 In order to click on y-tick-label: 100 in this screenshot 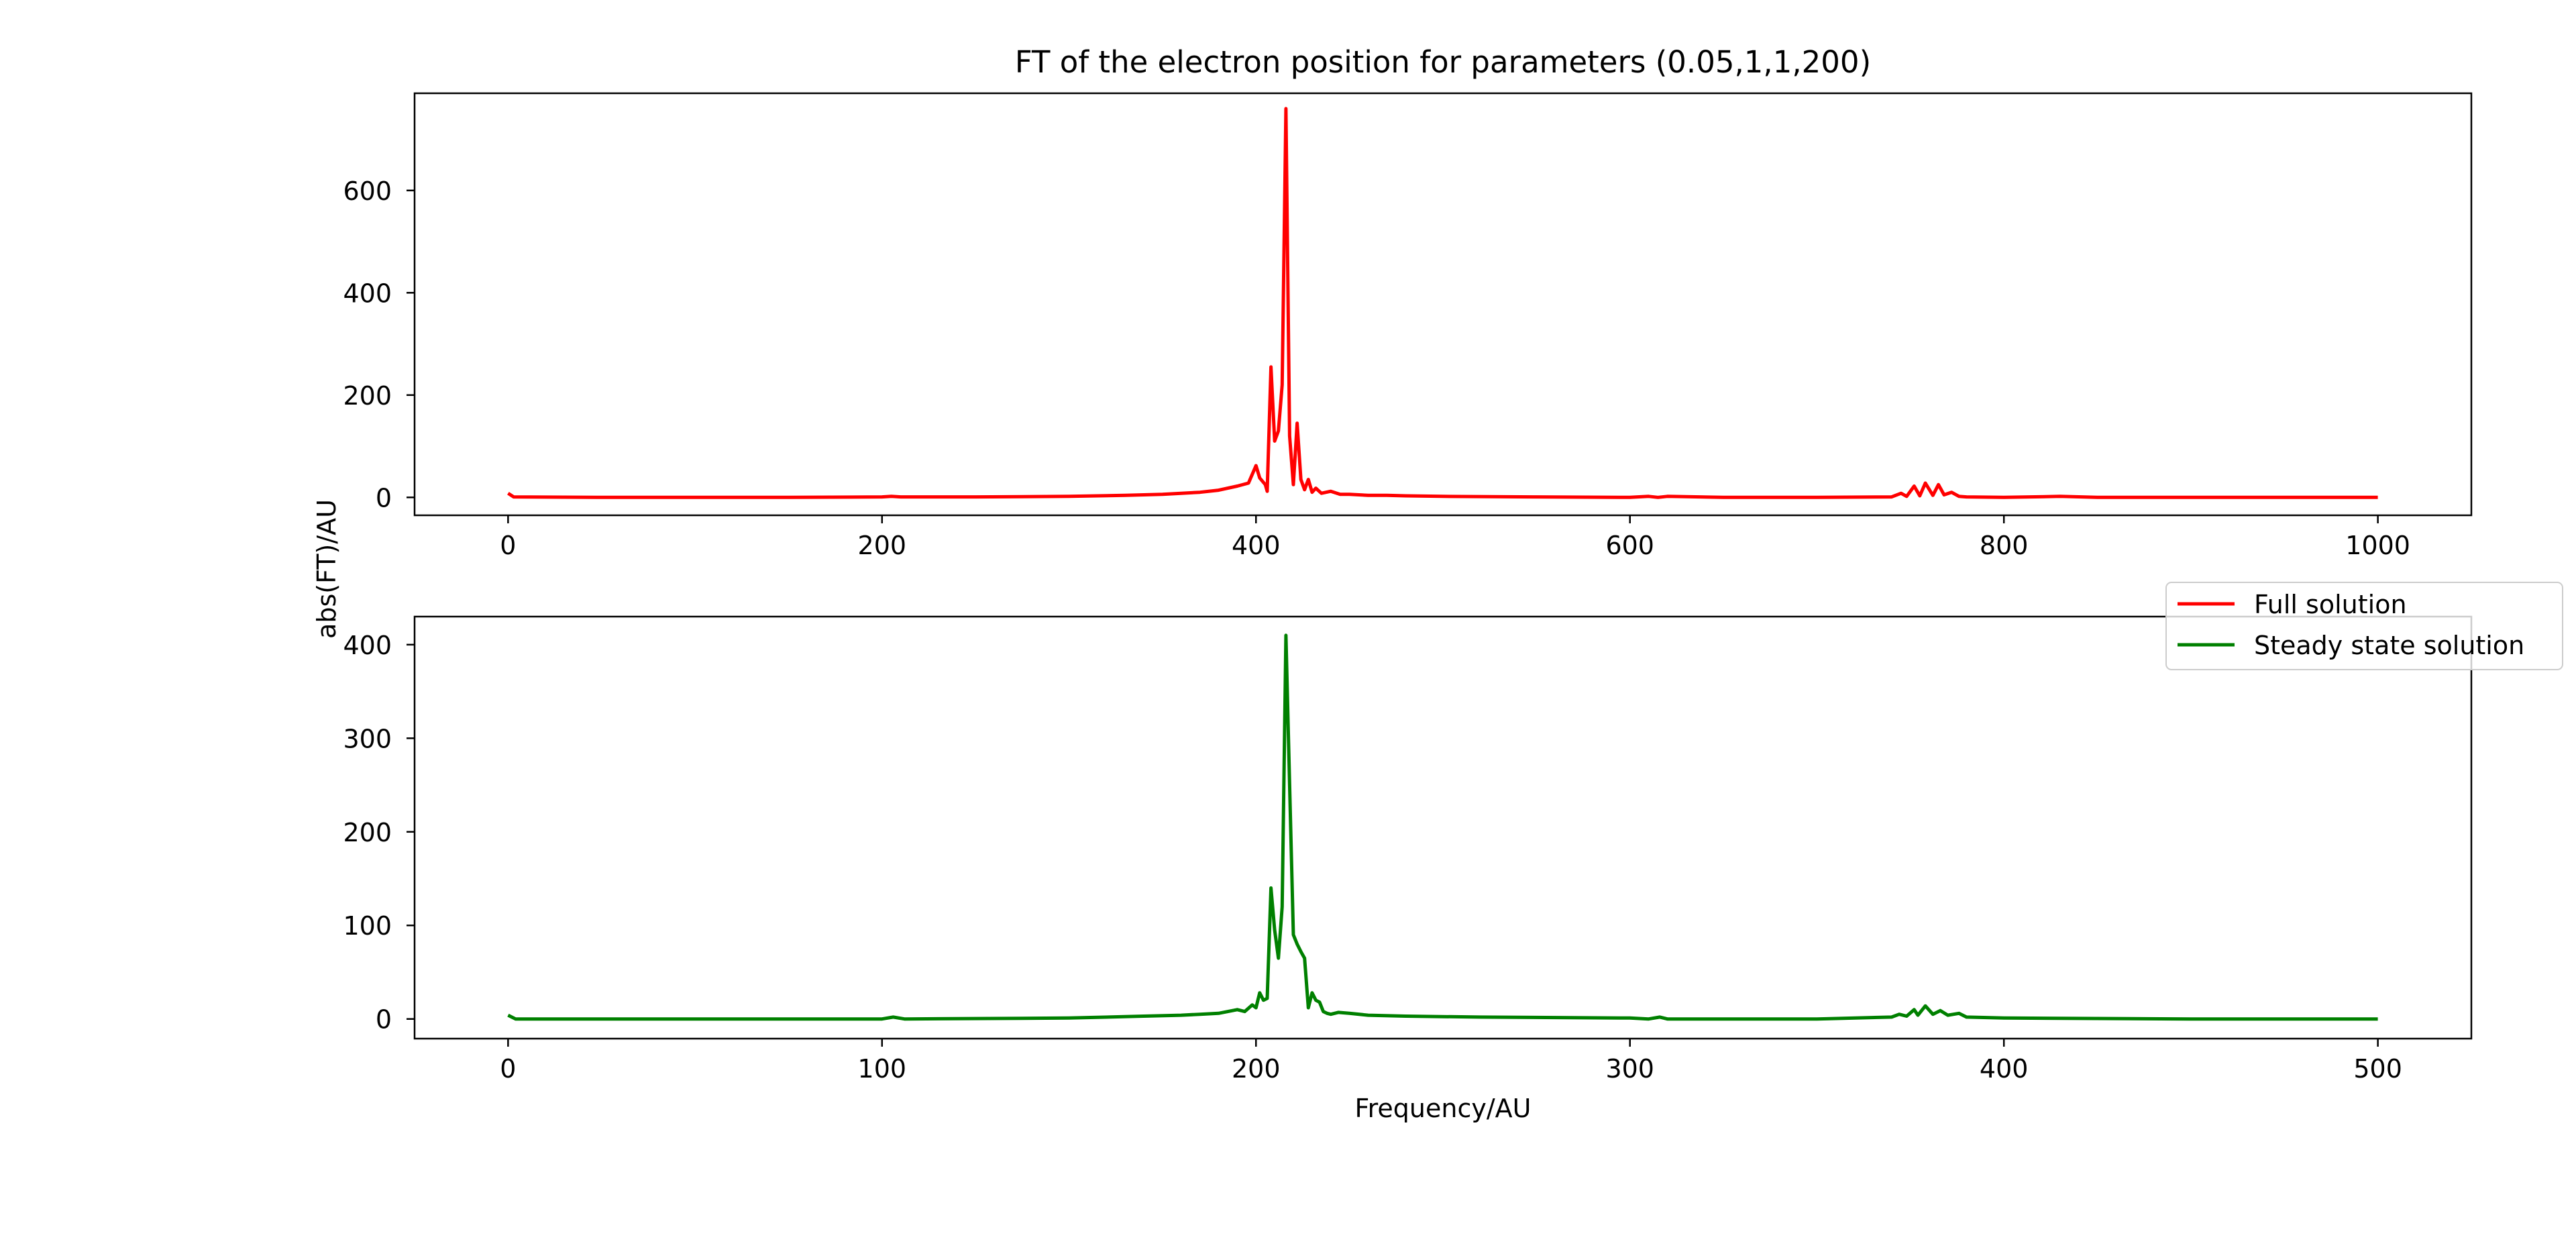, I will do `click(367, 926)`.